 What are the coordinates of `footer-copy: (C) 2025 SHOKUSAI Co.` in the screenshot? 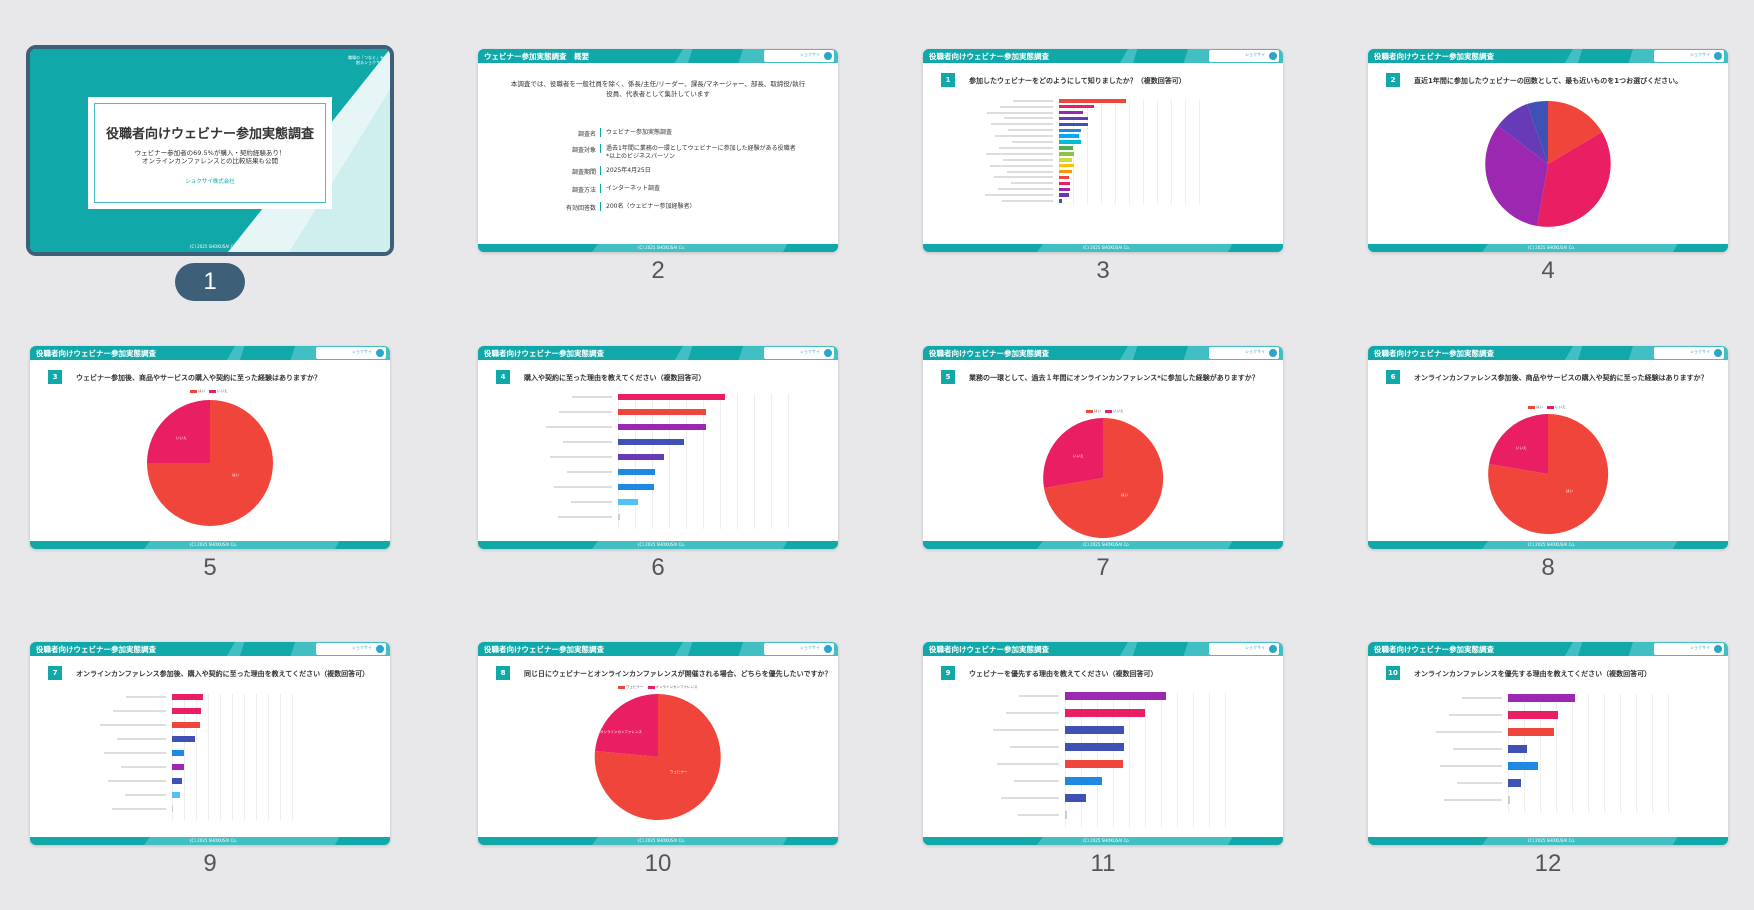 It's located at (214, 246).